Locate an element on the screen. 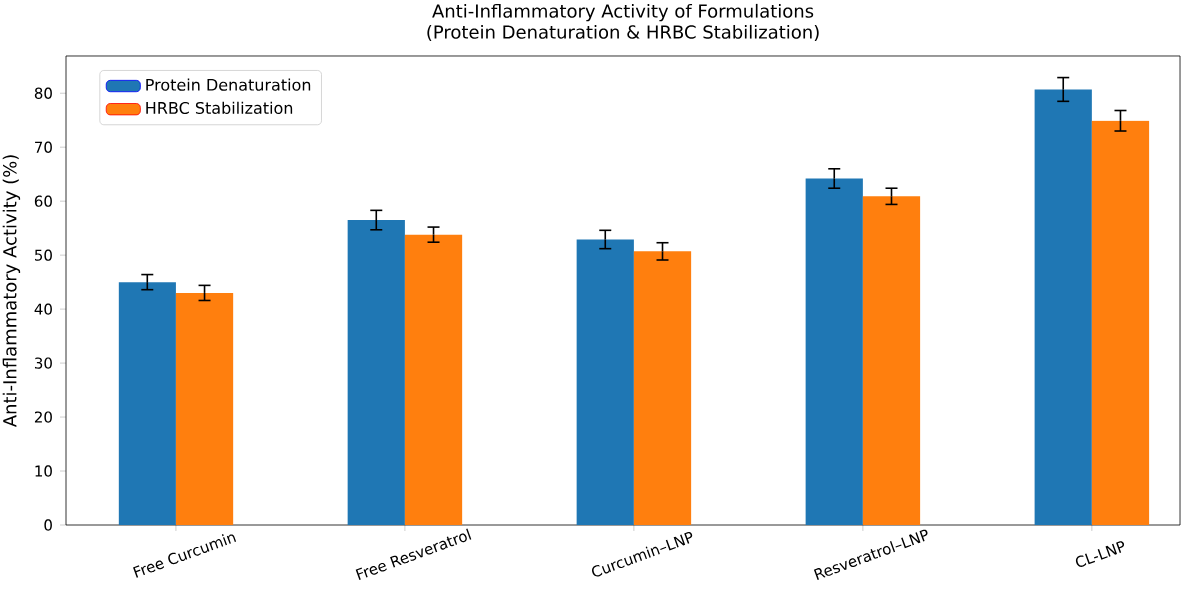 The width and height of the screenshot is (1192, 589). y-tick-label: 70 is located at coordinates (43, 147).